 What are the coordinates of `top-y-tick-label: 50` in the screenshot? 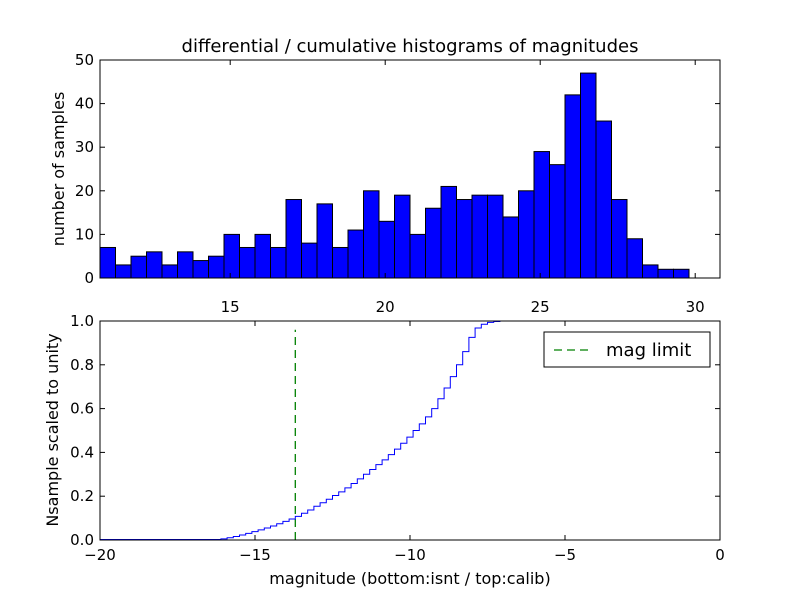 It's located at (84, 60).